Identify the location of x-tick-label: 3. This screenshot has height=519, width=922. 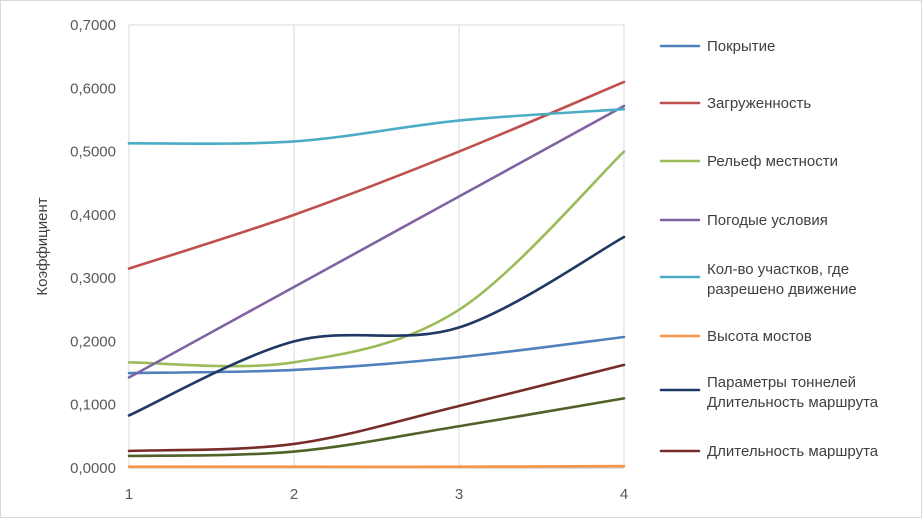
(459, 494).